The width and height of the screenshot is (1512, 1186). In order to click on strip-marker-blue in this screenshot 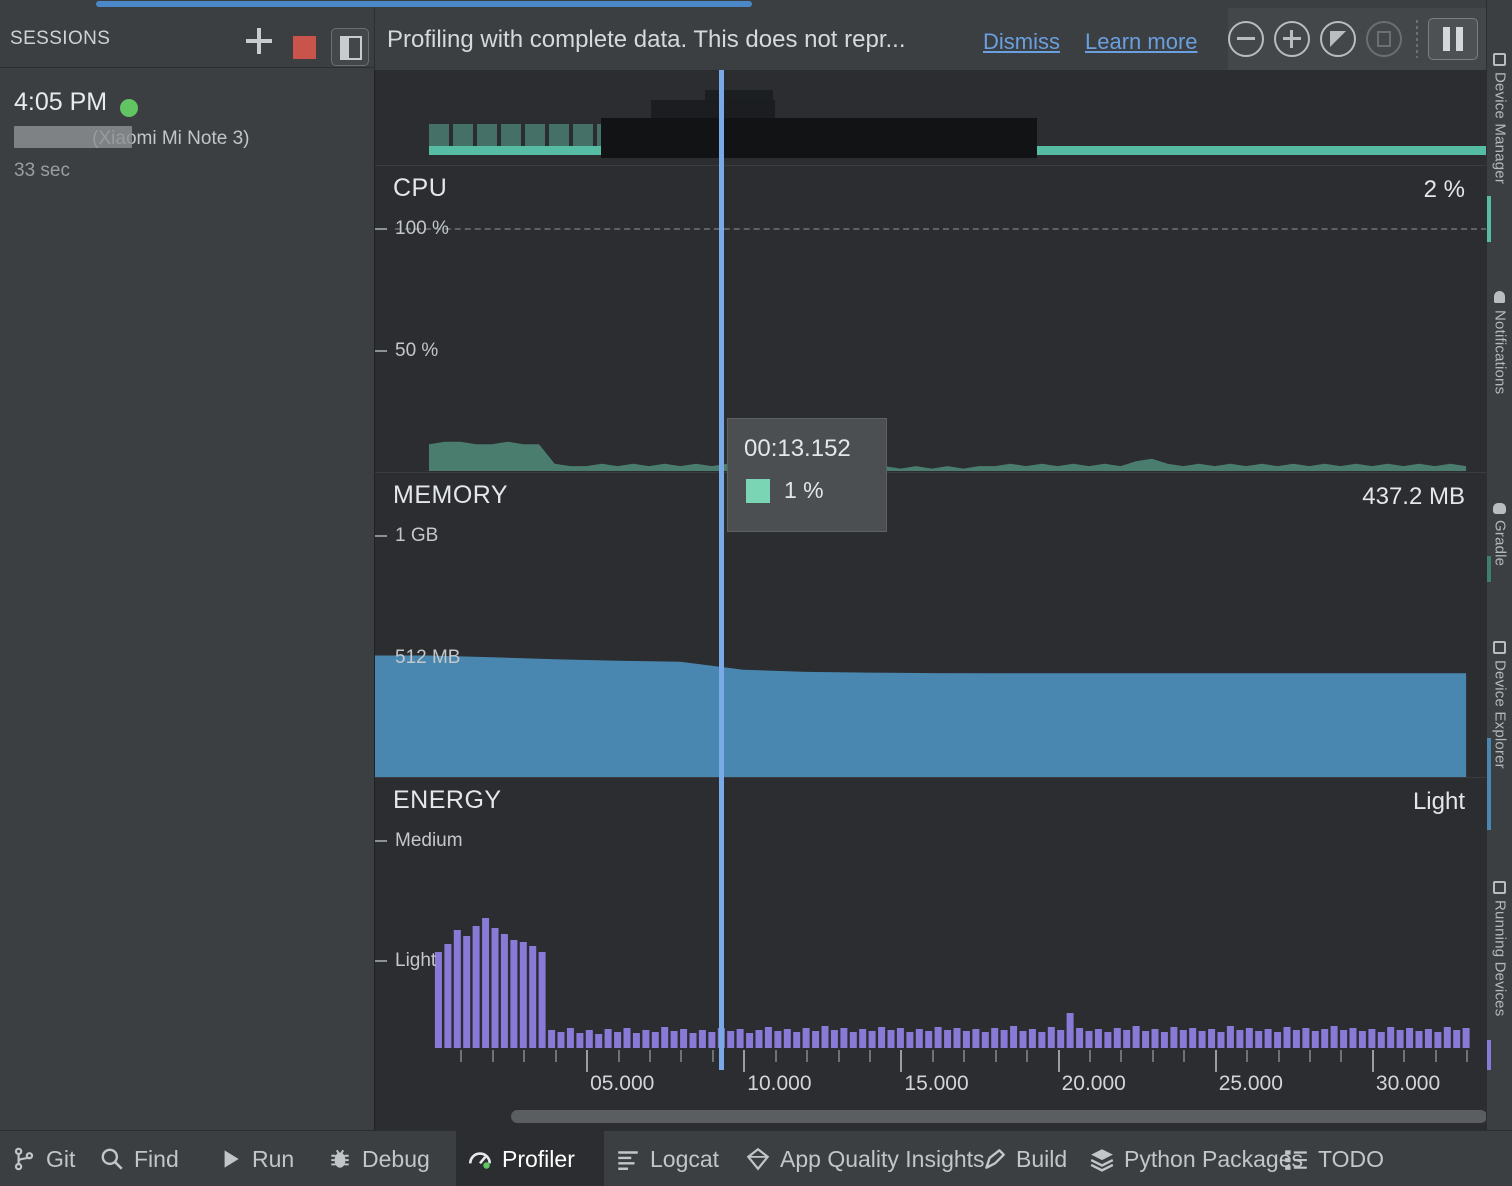, I will do `click(1489, 784)`.